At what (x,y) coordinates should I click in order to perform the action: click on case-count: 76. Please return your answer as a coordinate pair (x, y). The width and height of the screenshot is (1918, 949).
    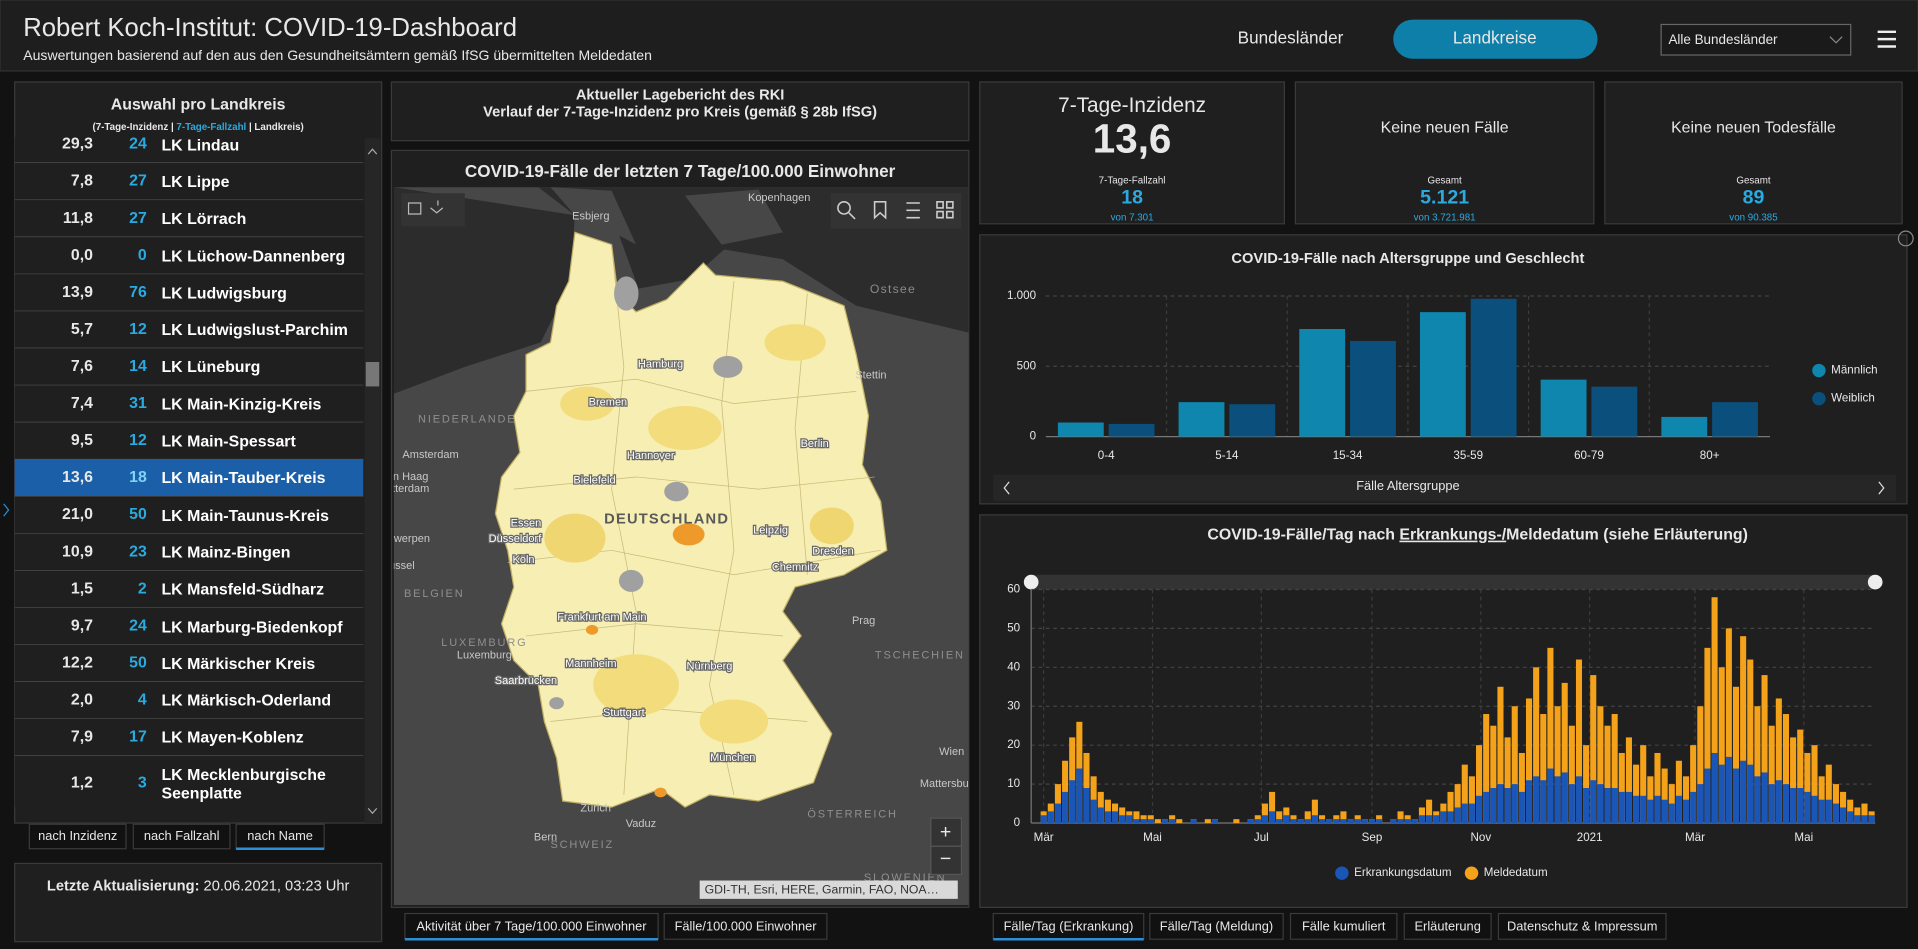
    Looking at the image, I should click on (138, 292).